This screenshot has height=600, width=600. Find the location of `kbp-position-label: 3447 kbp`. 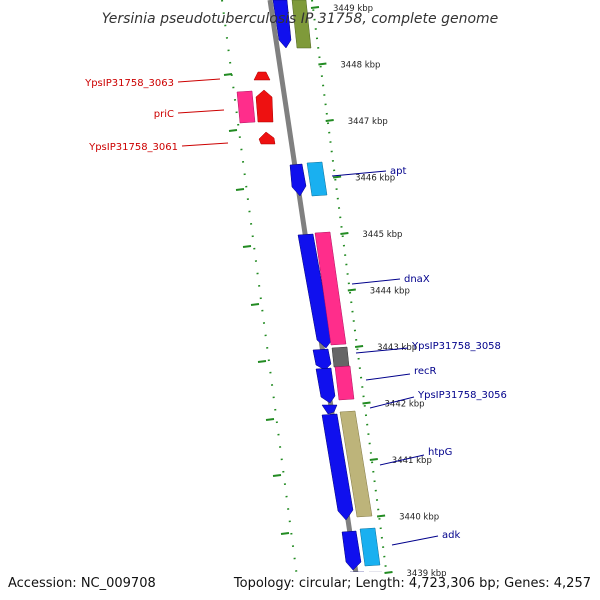

kbp-position-label: 3447 kbp is located at coordinates (368, 122).